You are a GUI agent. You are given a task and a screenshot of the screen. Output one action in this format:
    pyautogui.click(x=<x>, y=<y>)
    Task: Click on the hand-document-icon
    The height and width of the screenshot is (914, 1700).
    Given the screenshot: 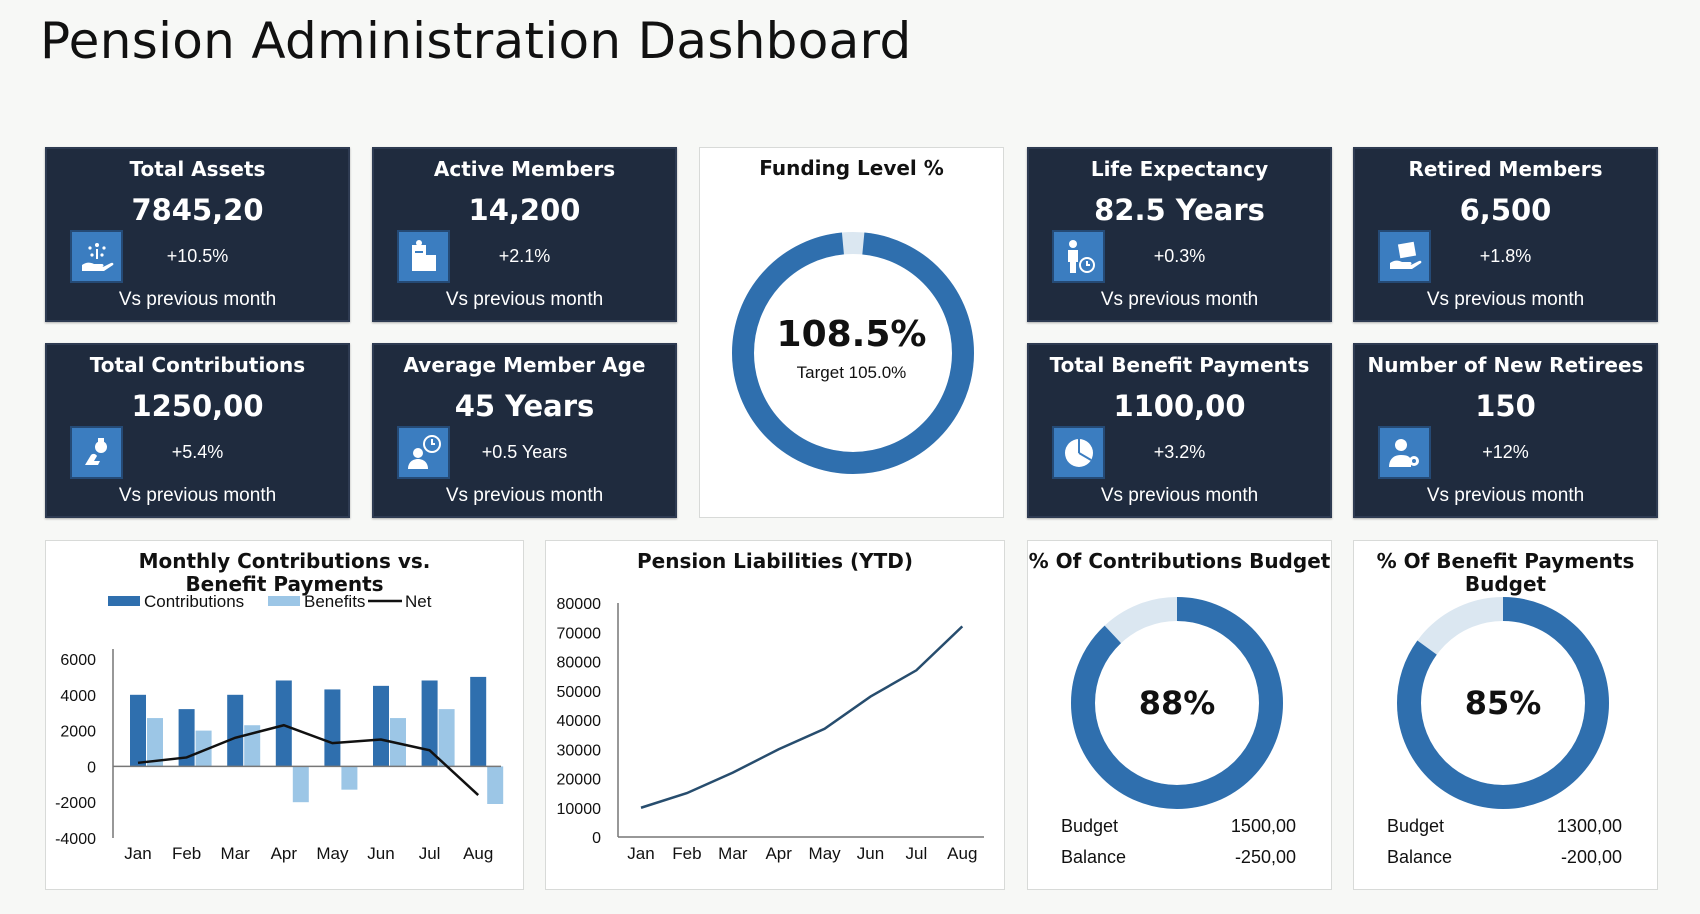 What is the action you would take?
    pyautogui.click(x=1404, y=256)
    